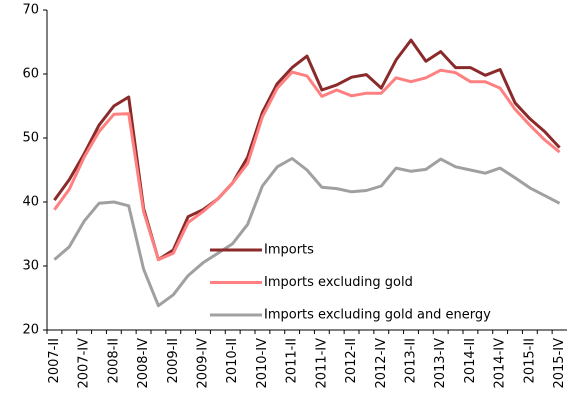 The width and height of the screenshot is (572, 403). Describe the element at coordinates (381, 363) in the screenshot. I see `x-tick-label: 2012-IV` at that location.